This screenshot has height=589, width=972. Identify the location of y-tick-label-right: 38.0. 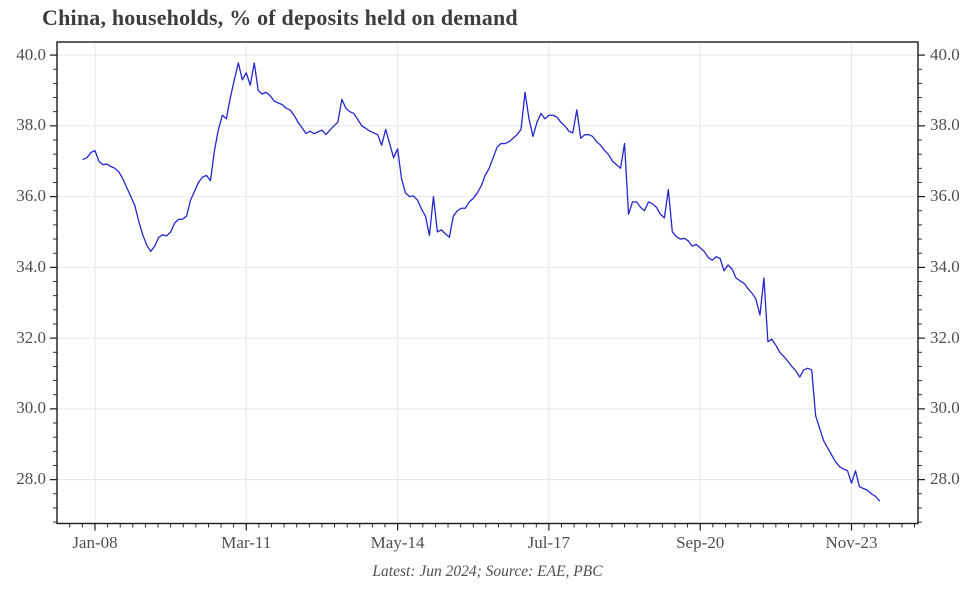
(945, 125).